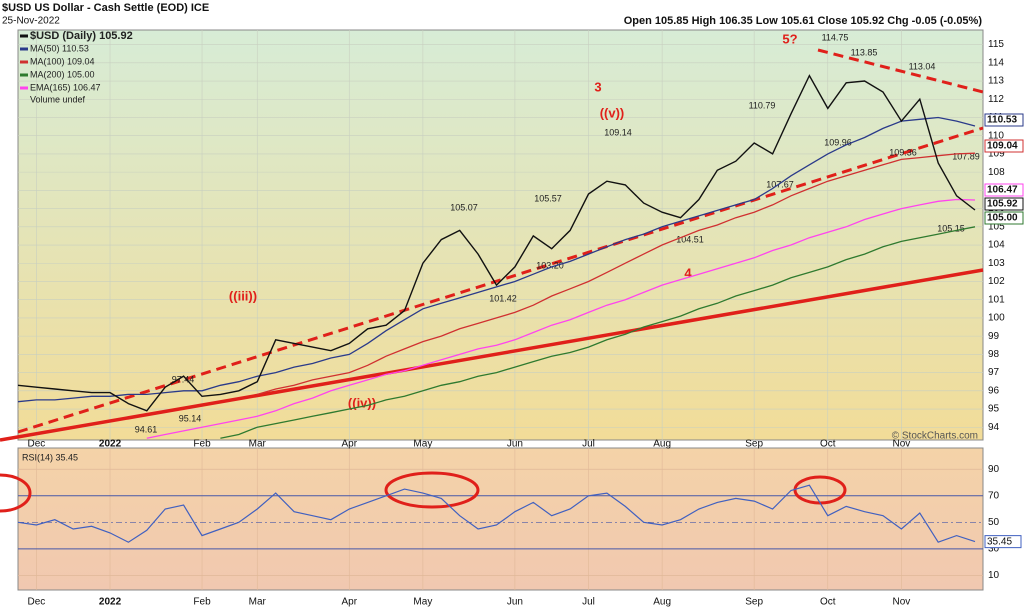 This screenshot has width=1024, height=611. What do you see at coordinates (690, 239) in the screenshot?
I see `price-label: 104.51` at bounding box center [690, 239].